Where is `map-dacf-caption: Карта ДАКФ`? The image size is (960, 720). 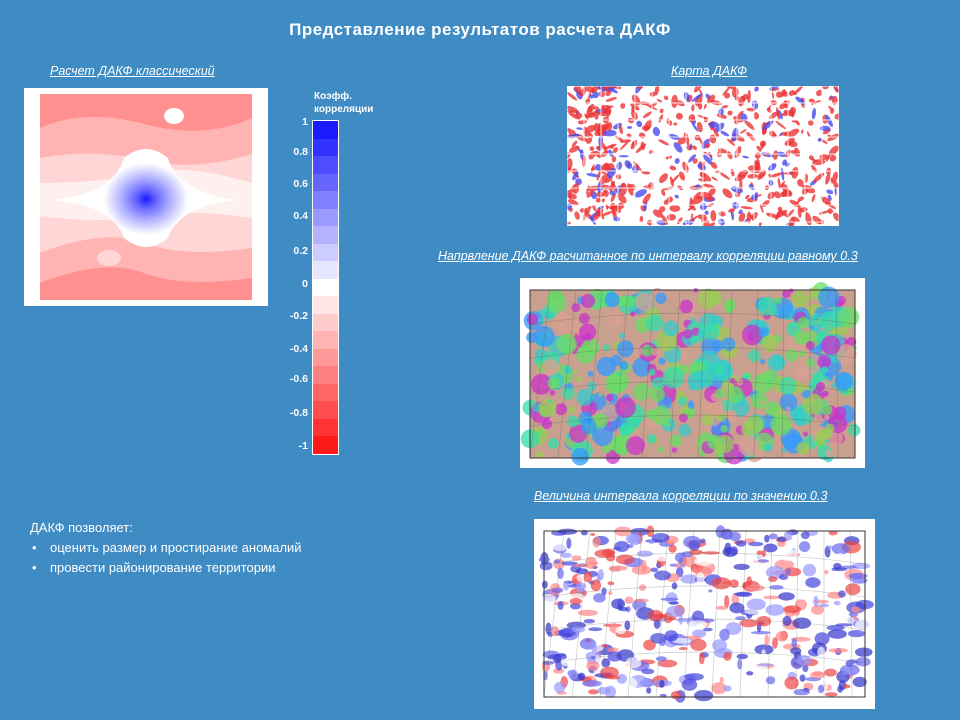
map-dacf-caption: Карта ДАКФ is located at coordinates (709, 71).